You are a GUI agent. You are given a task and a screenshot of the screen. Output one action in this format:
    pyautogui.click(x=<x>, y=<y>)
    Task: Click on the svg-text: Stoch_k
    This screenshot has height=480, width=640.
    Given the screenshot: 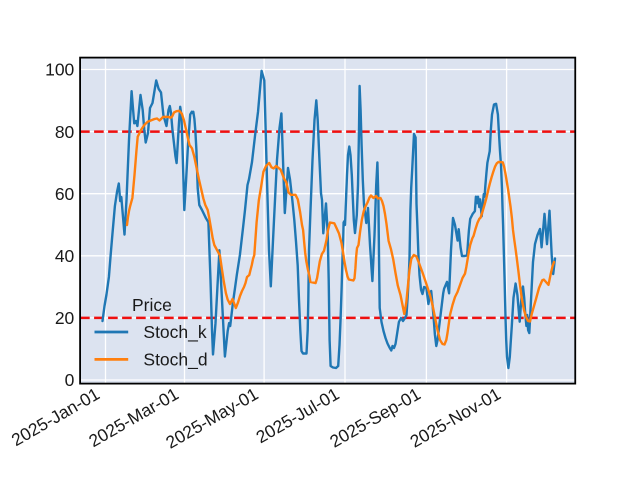 What is the action you would take?
    pyautogui.click(x=174, y=332)
    